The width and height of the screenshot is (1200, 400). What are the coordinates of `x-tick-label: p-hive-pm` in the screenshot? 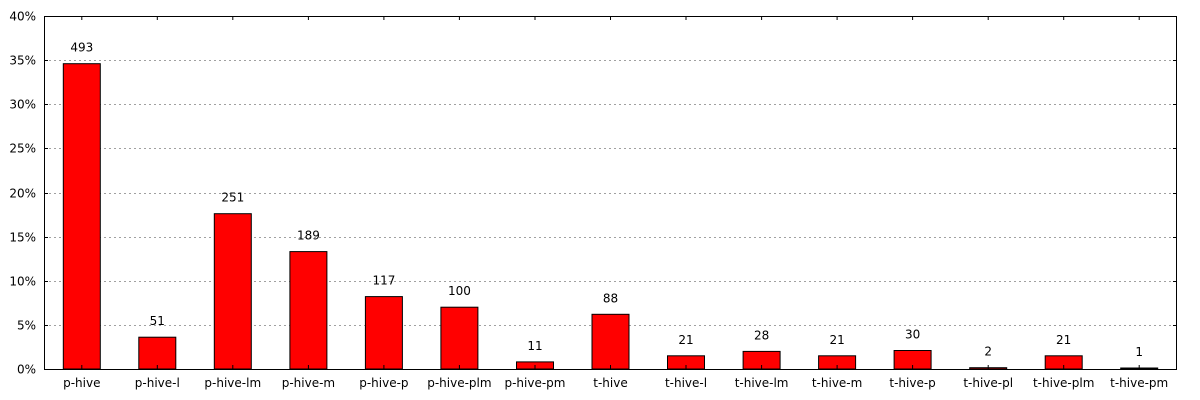 It's located at (534, 383).